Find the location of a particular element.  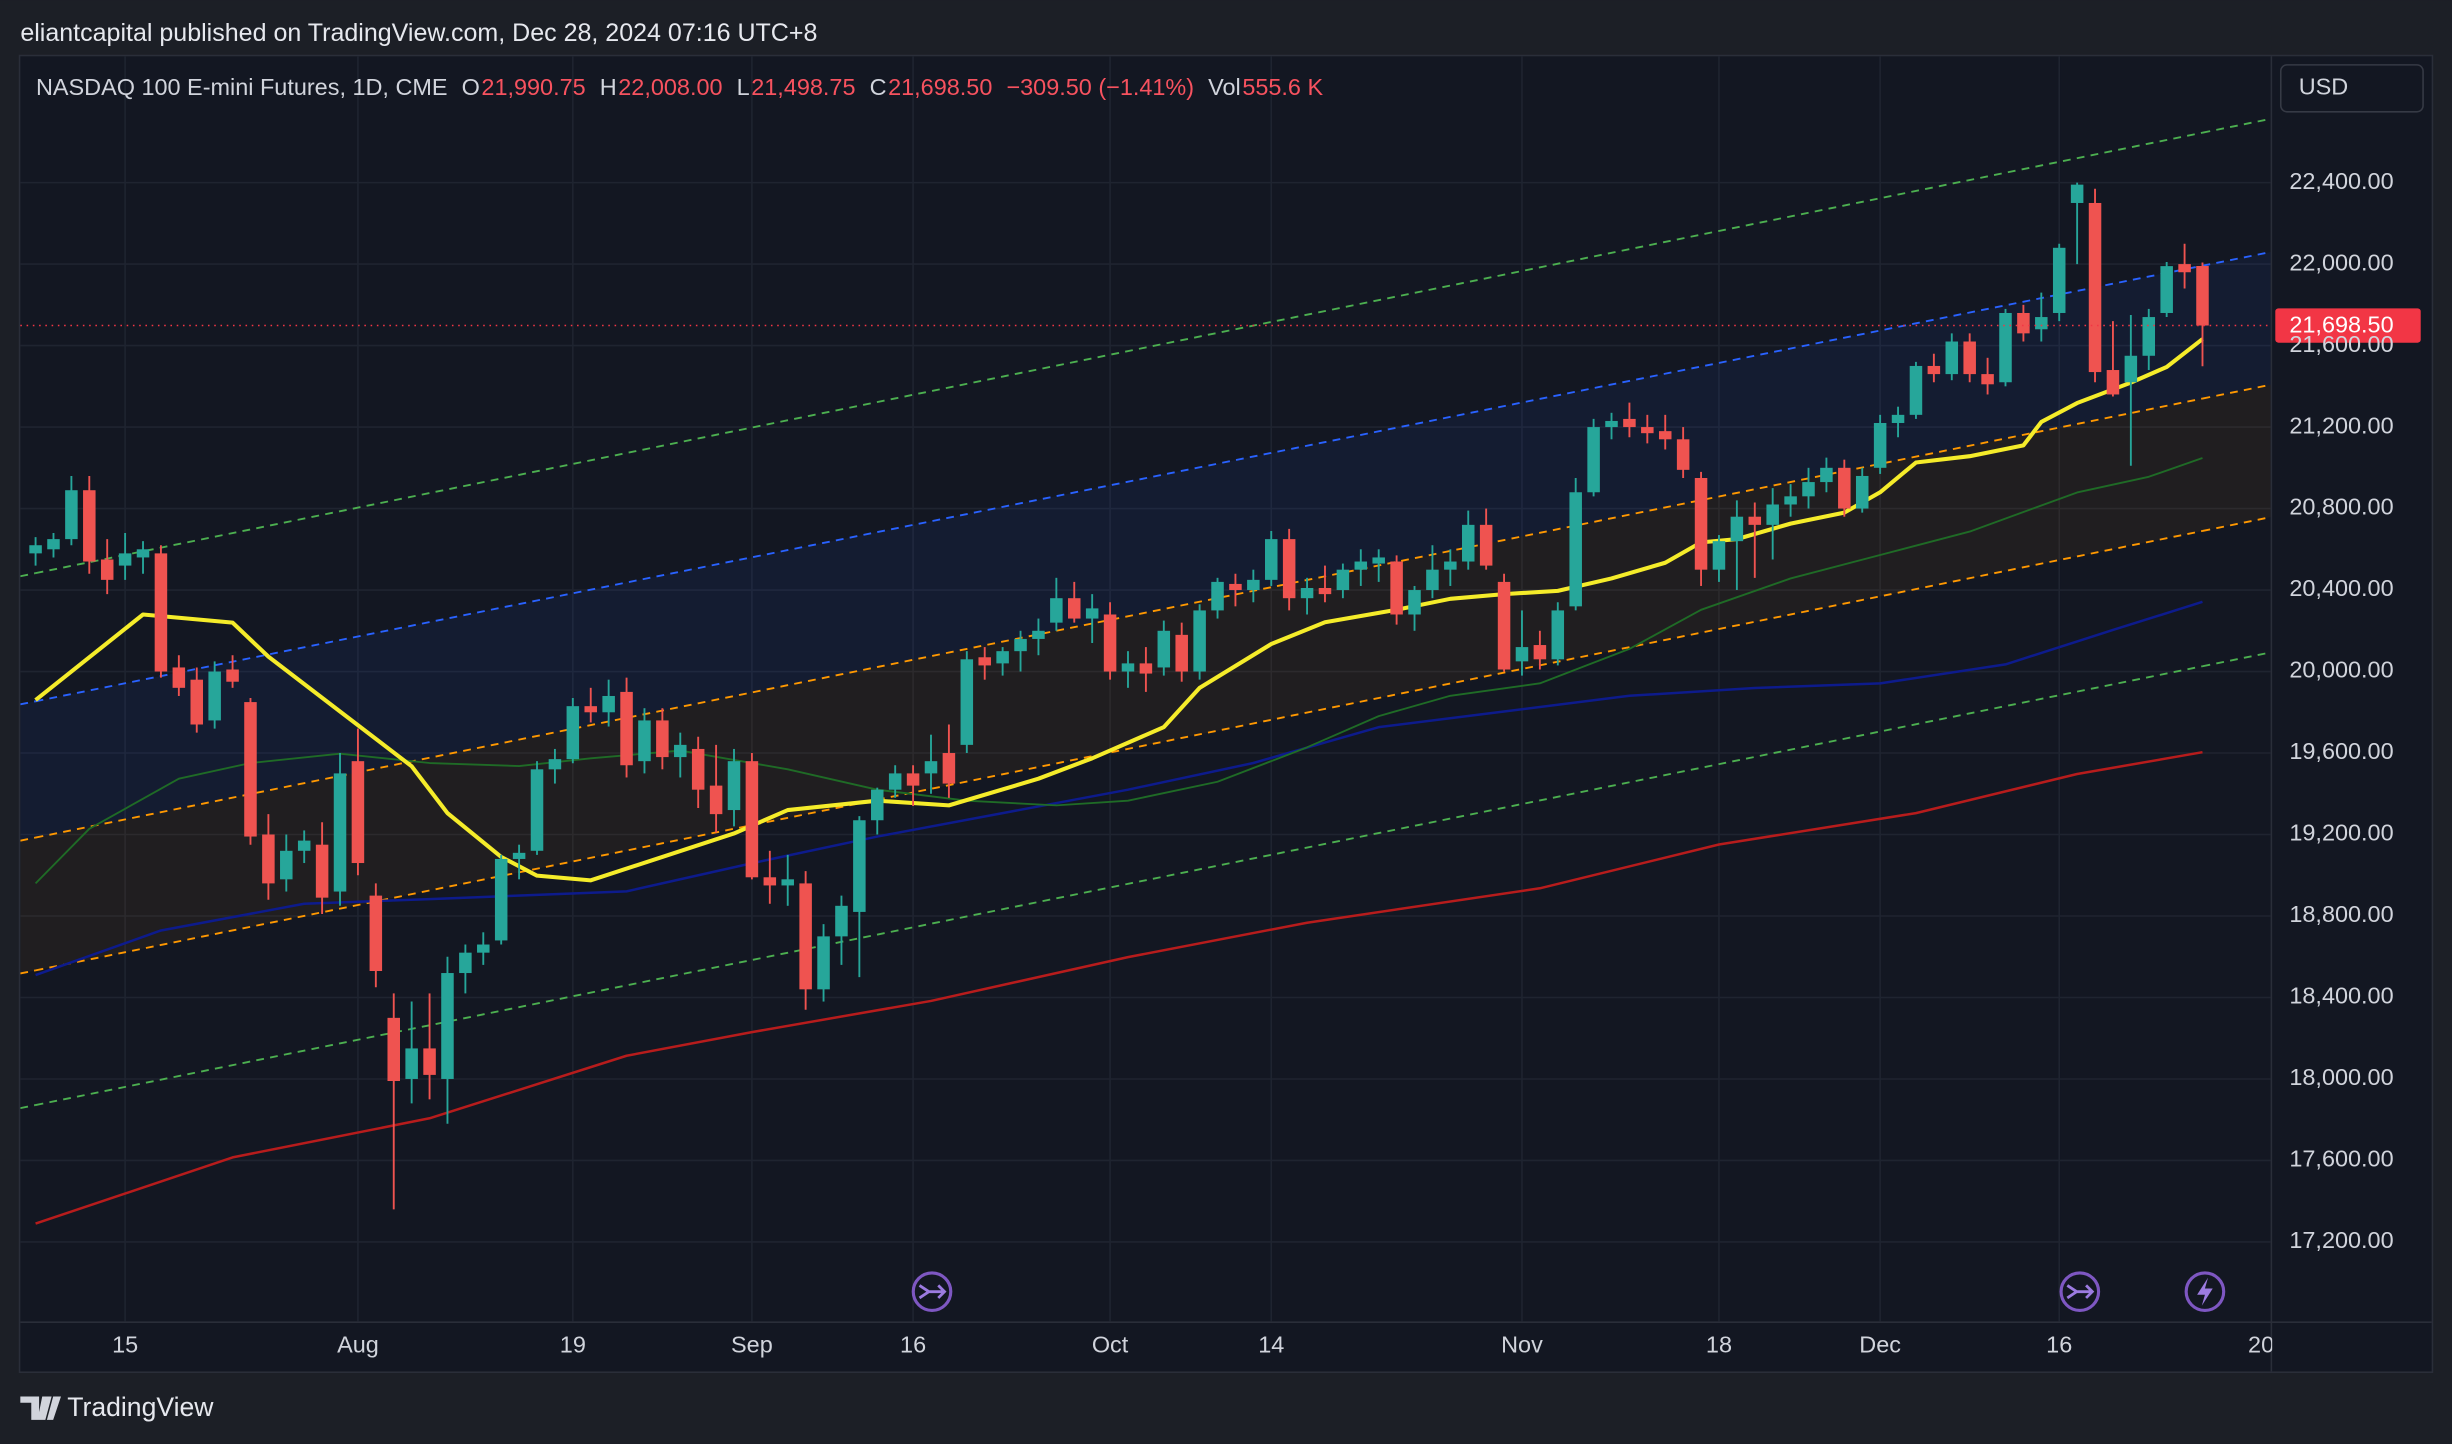

y-tick-label: 20,800.00 is located at coordinates (2341, 507).